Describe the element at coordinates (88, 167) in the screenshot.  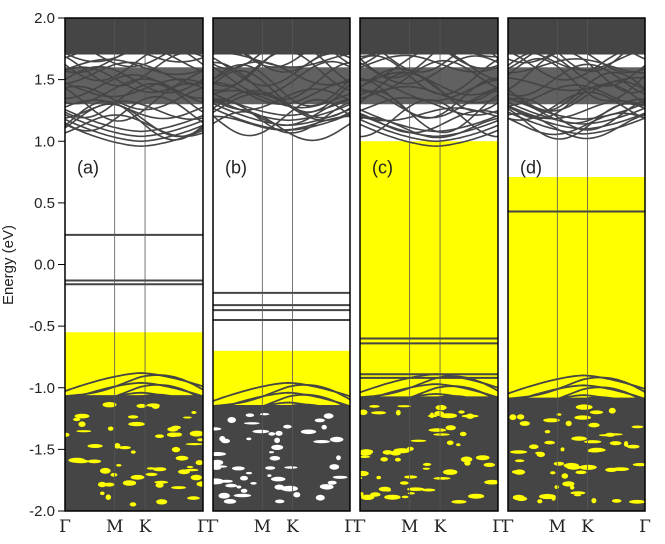
I see `panel-label: (a)` at that location.